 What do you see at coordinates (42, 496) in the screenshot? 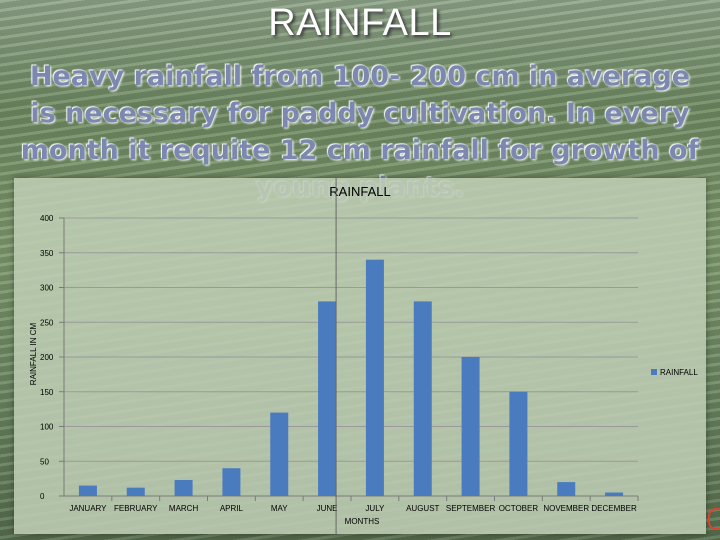
I see `y-tick-label: 0` at bounding box center [42, 496].